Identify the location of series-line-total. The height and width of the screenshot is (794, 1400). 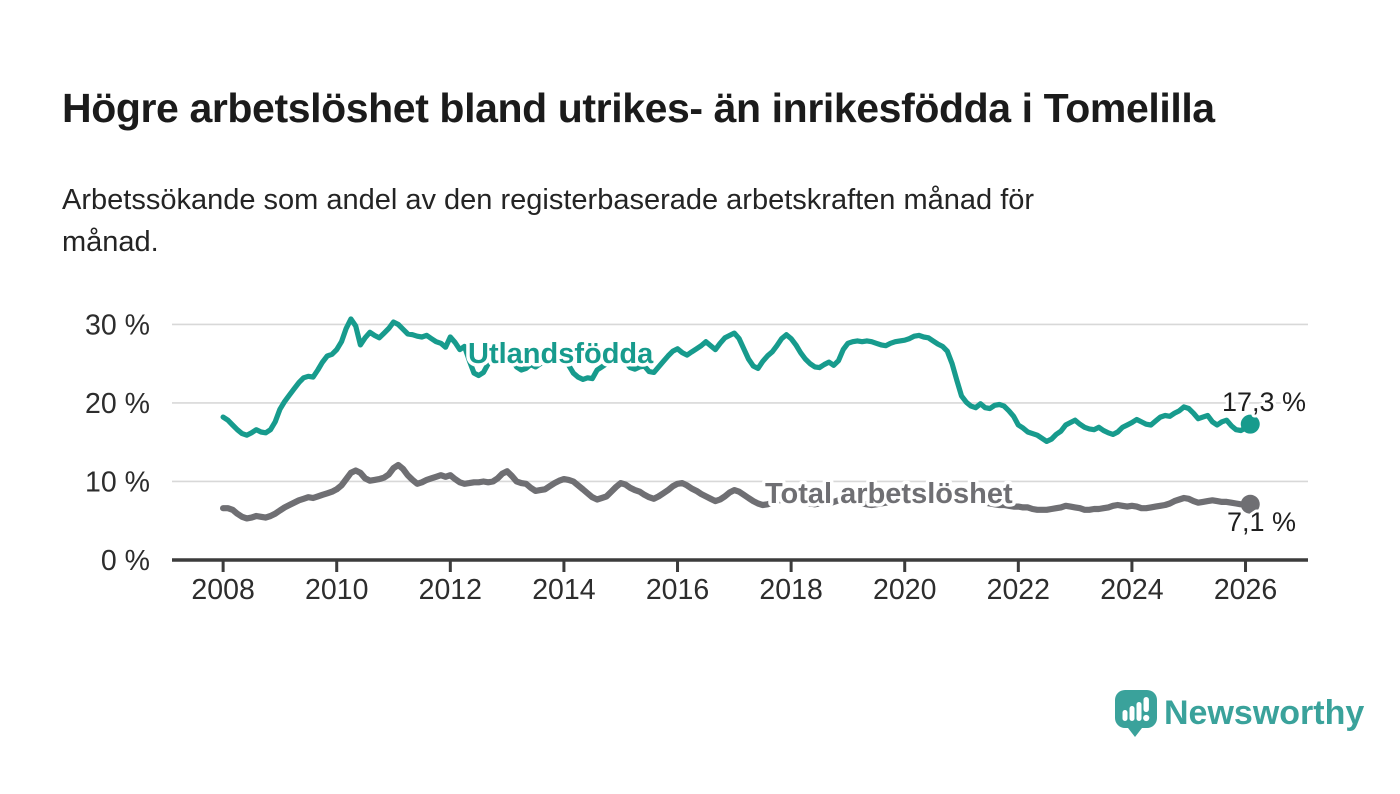
(737, 491).